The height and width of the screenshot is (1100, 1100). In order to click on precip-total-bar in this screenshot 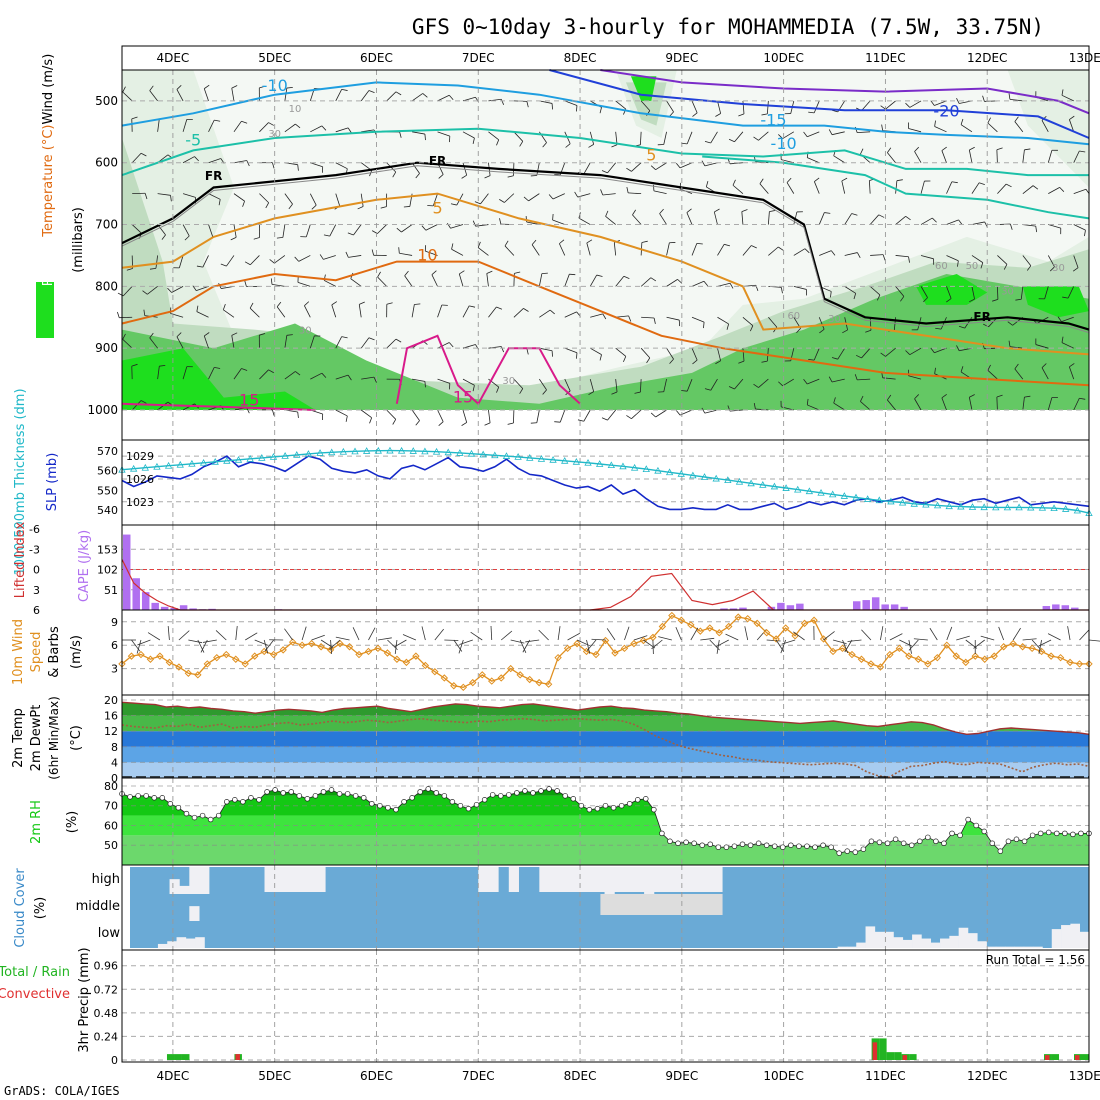, I will do `click(890, 1056)`.